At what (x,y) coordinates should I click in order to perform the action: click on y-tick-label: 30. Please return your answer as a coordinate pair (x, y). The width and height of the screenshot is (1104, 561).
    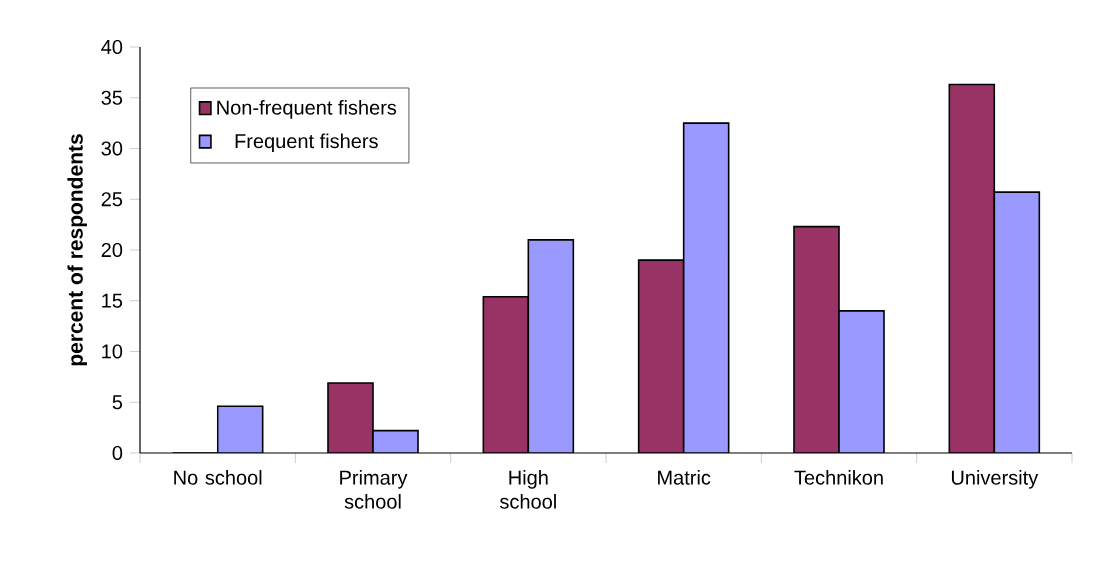
    Looking at the image, I should click on (112, 148).